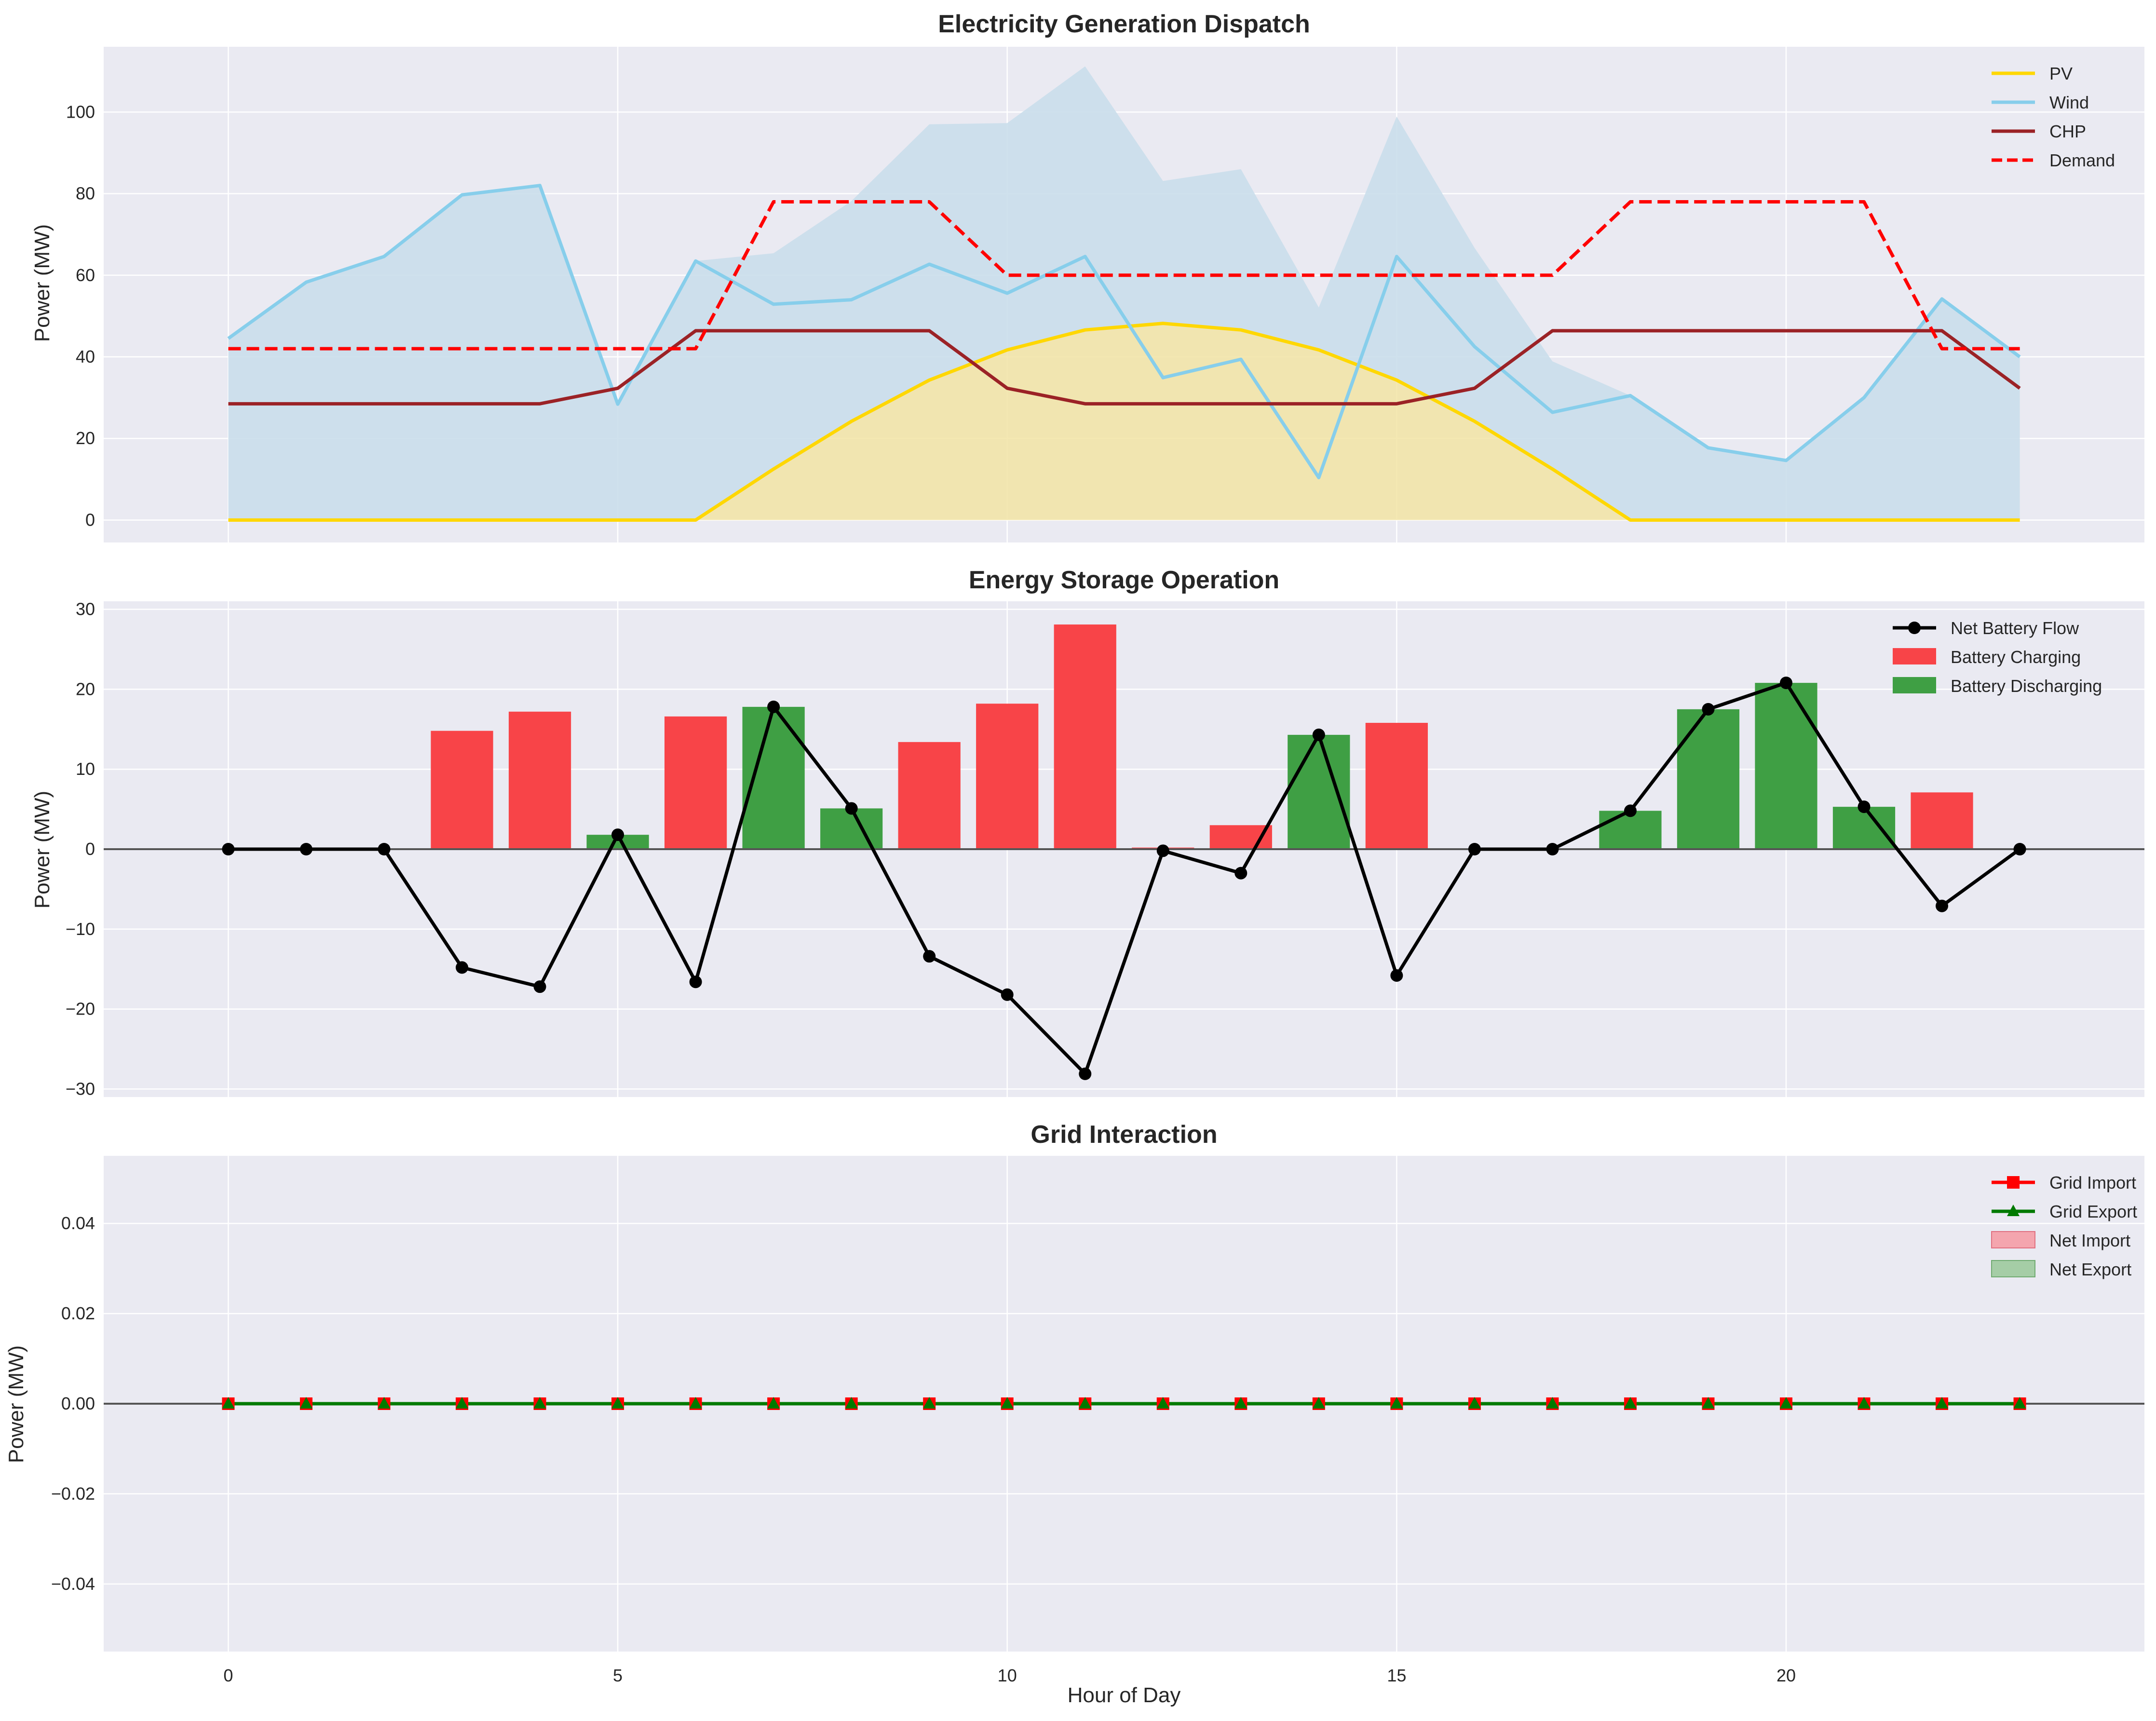  I want to click on legend-label: Net Import, so click(2089, 1240).